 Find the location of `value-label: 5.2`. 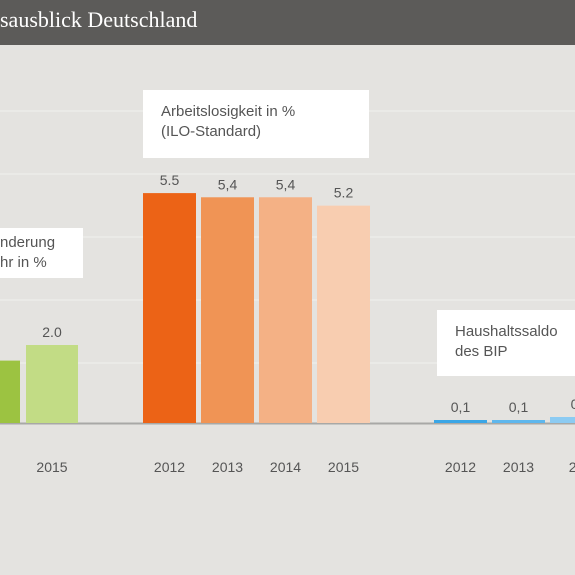

value-label: 5.2 is located at coordinates (344, 193).